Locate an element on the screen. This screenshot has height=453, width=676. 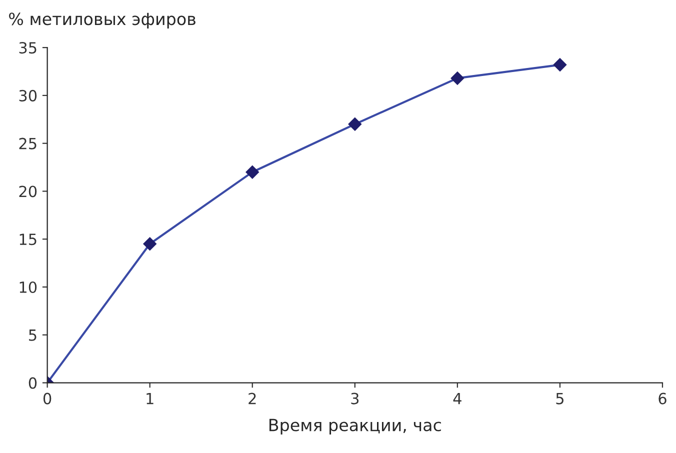
y-tick-label: 15 is located at coordinates (28, 240).